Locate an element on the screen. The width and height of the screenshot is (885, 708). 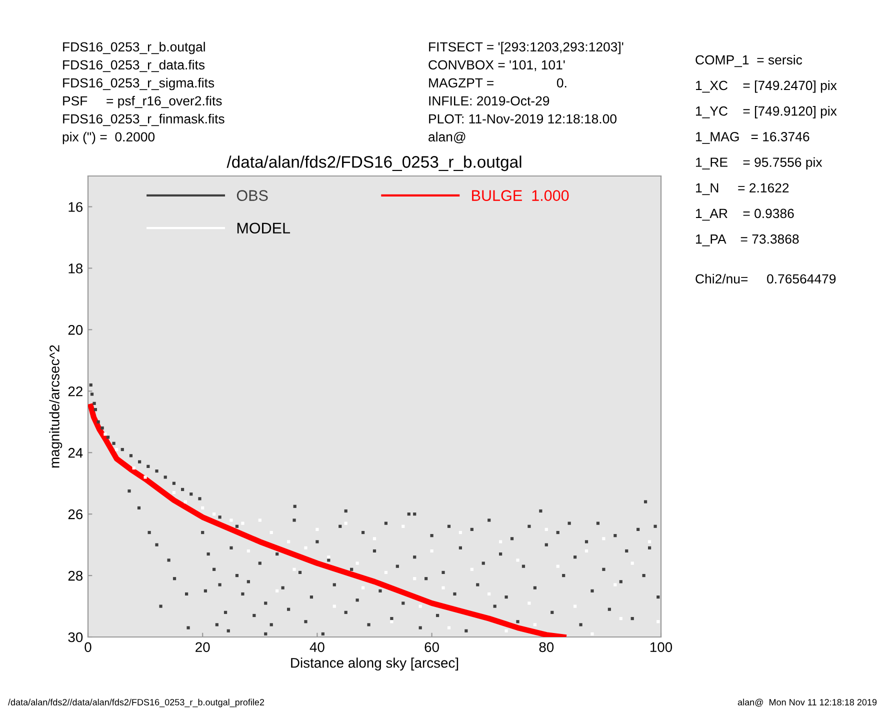
y-tick-label: 18 is located at coordinates (75, 269).